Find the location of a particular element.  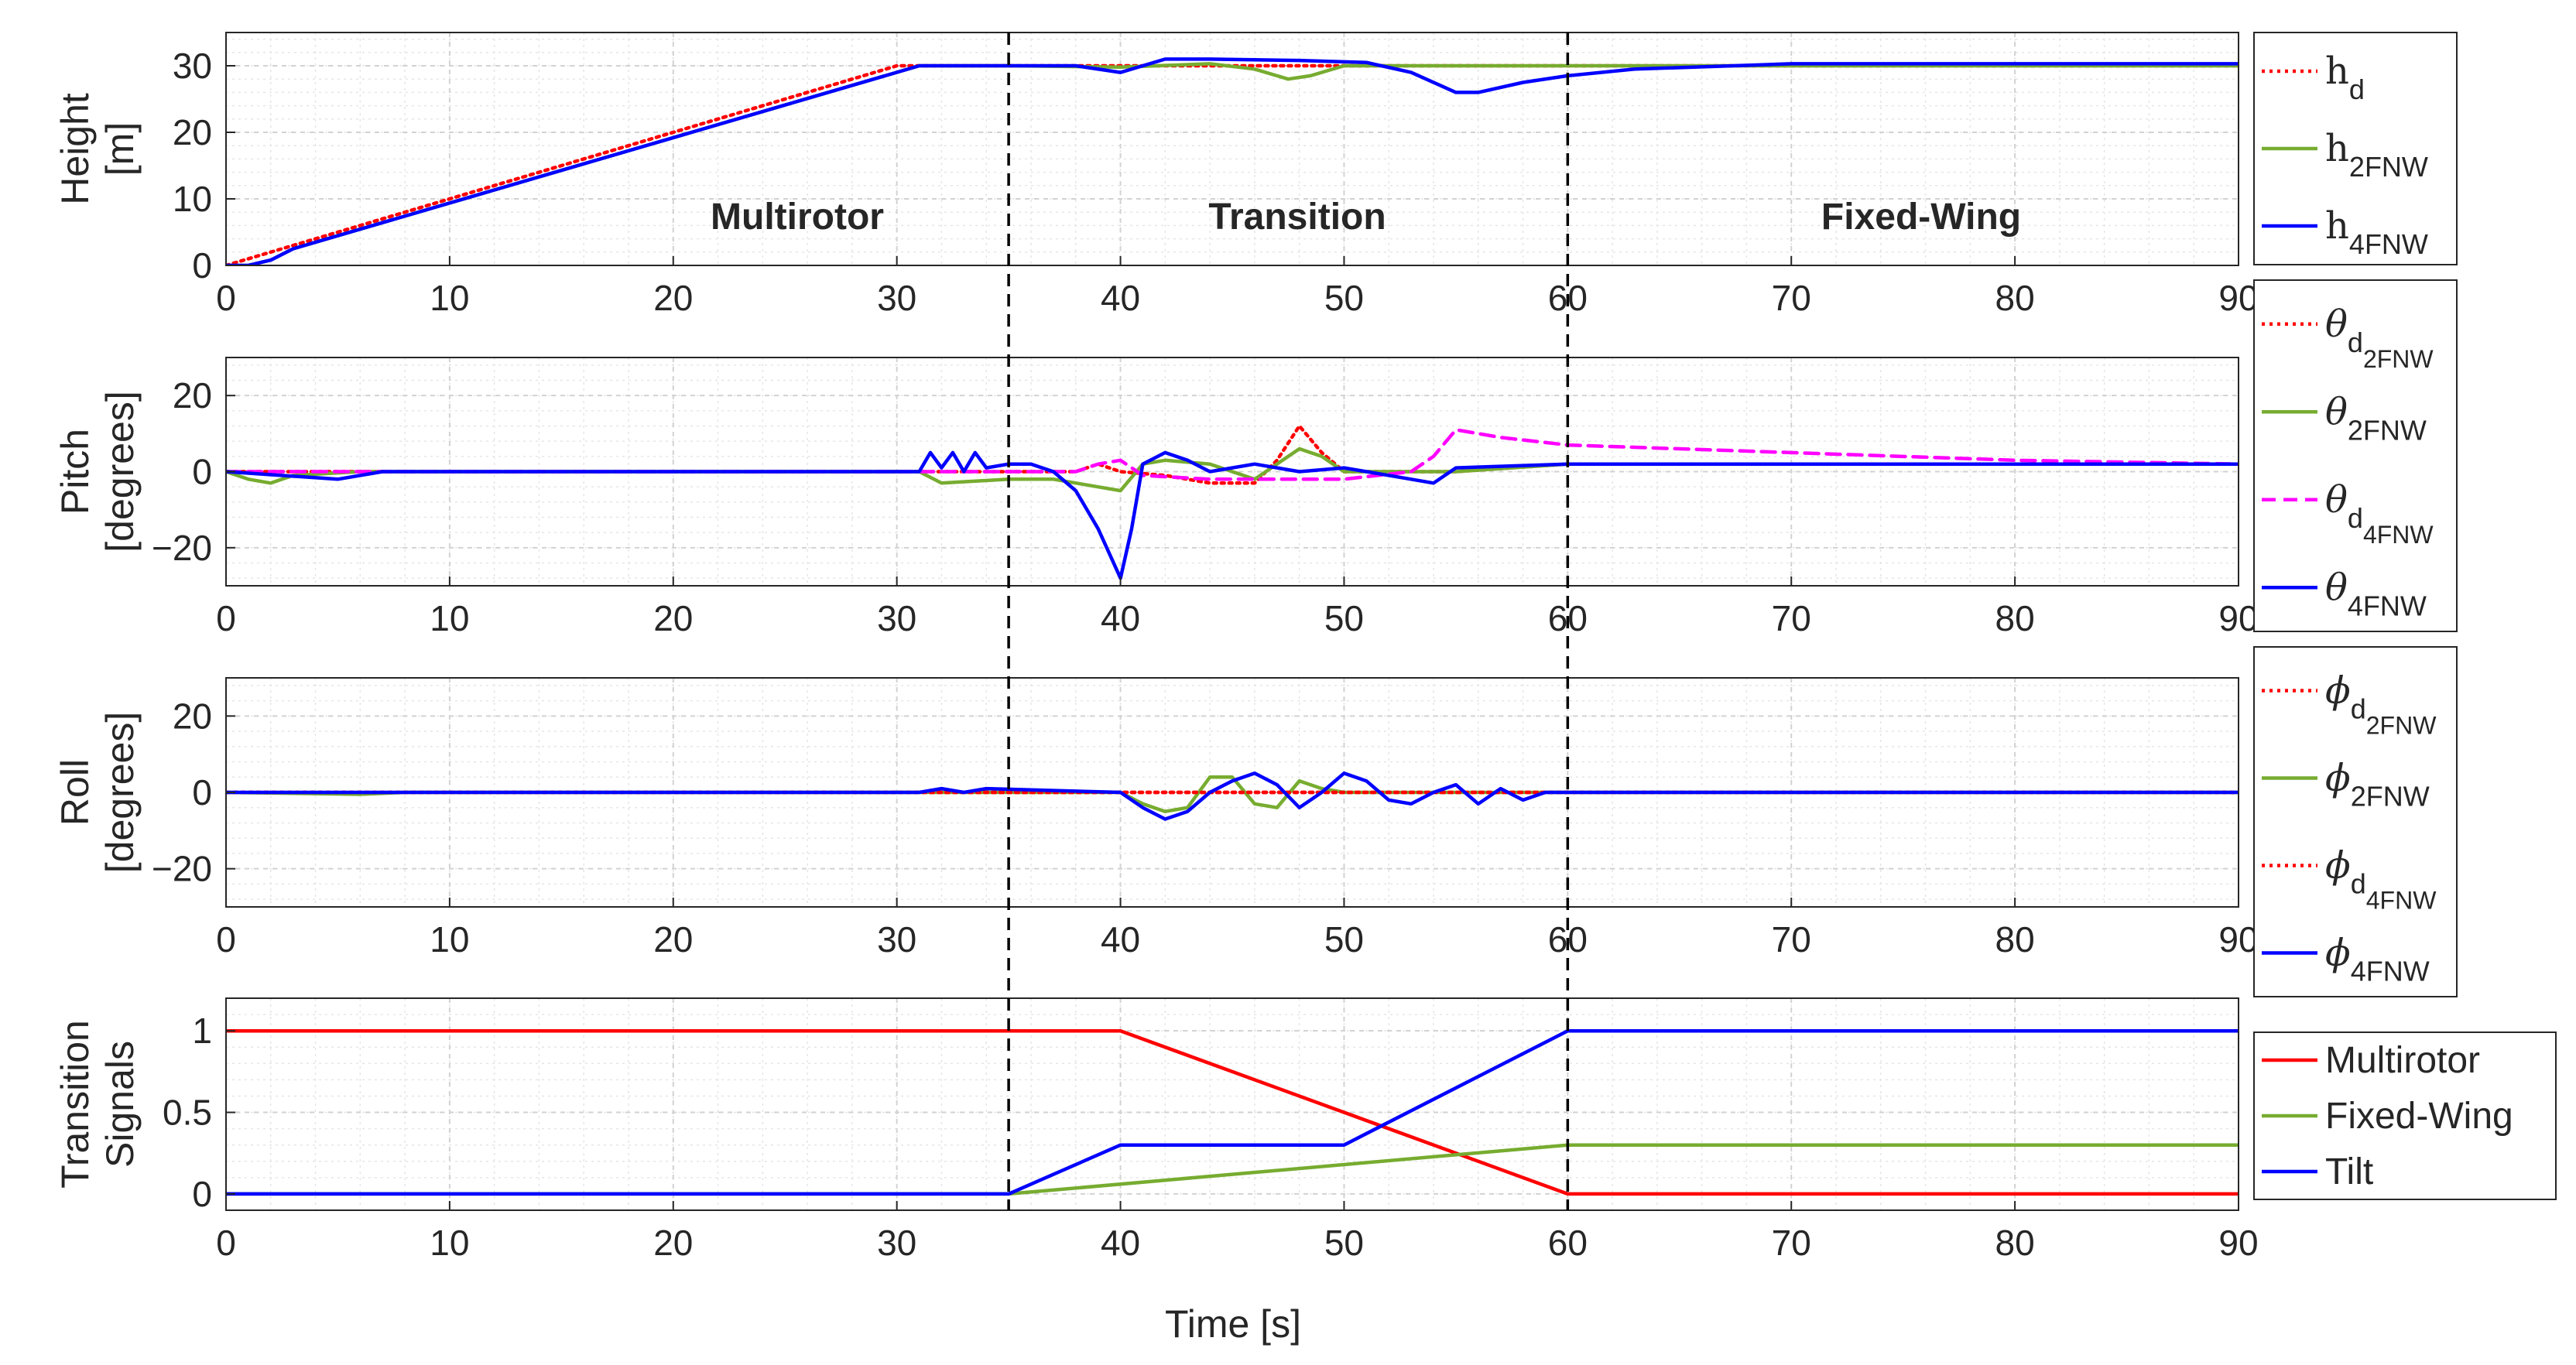

legend-entry-label: θ2FNW is located at coordinates (2376, 418).